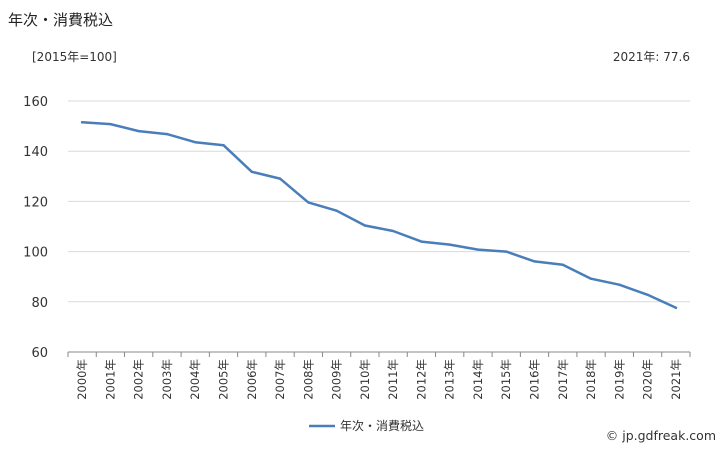  I want to click on x-tick-label: 2000年, so click(82, 379).